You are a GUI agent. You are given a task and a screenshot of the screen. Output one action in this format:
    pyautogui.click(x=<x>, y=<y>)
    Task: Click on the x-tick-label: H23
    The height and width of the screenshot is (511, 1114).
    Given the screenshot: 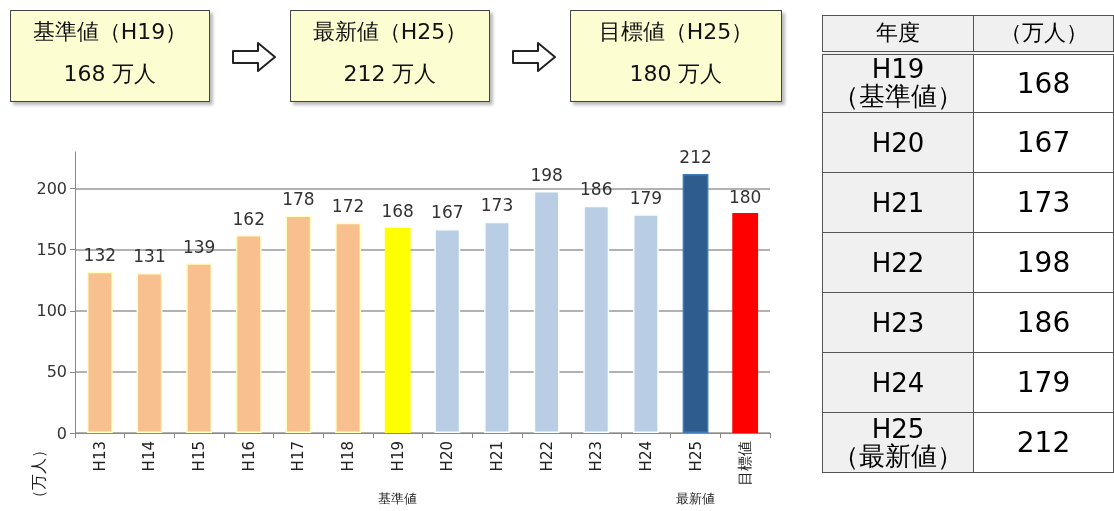 What is the action you would take?
    pyautogui.click(x=596, y=456)
    